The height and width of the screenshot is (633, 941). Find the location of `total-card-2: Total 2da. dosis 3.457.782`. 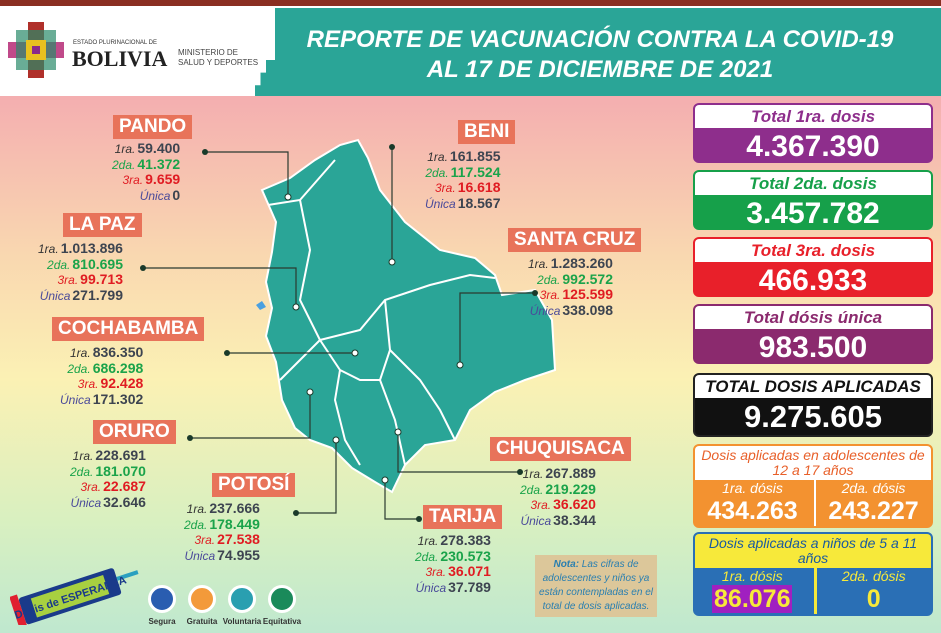

total-card-2: Total 2da. dosis 3.457.782 is located at coordinates (813, 200).